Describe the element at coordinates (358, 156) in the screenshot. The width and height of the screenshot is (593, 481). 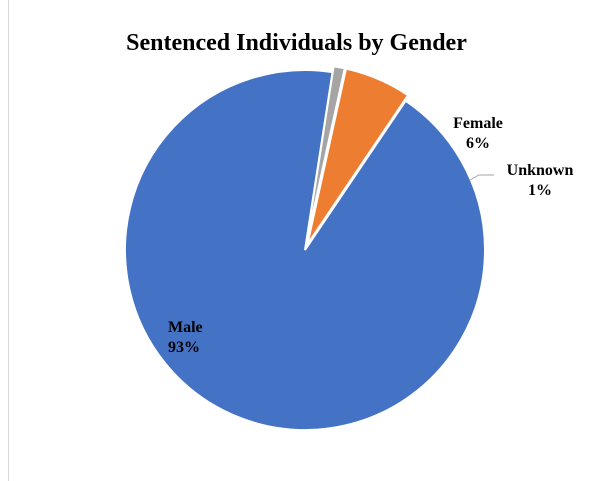
I see `pie-slice-female` at that location.